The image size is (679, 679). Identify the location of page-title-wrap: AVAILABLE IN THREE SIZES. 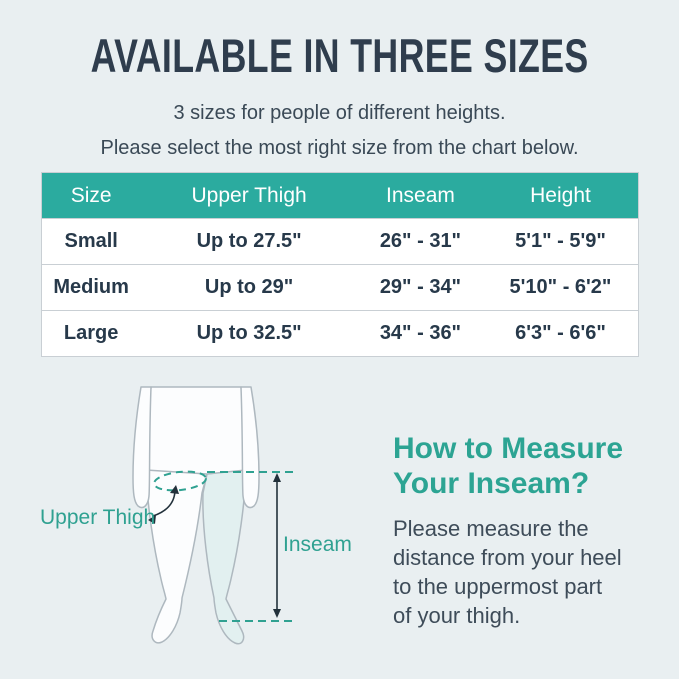
(339, 55).